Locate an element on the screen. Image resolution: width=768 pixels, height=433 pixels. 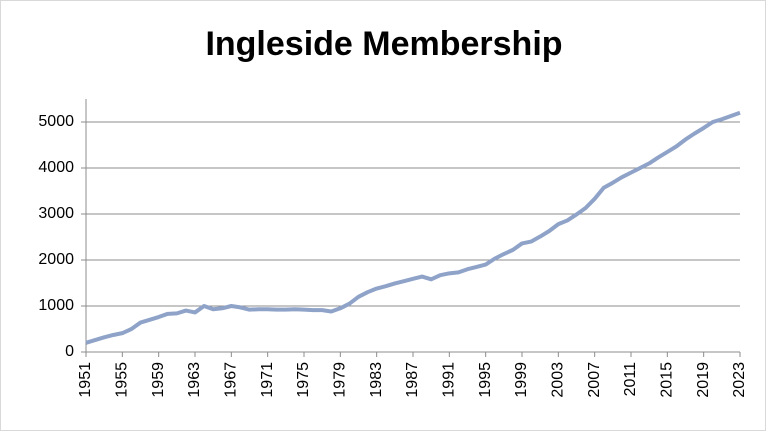
x-tick-label: 2007 is located at coordinates (594, 380).